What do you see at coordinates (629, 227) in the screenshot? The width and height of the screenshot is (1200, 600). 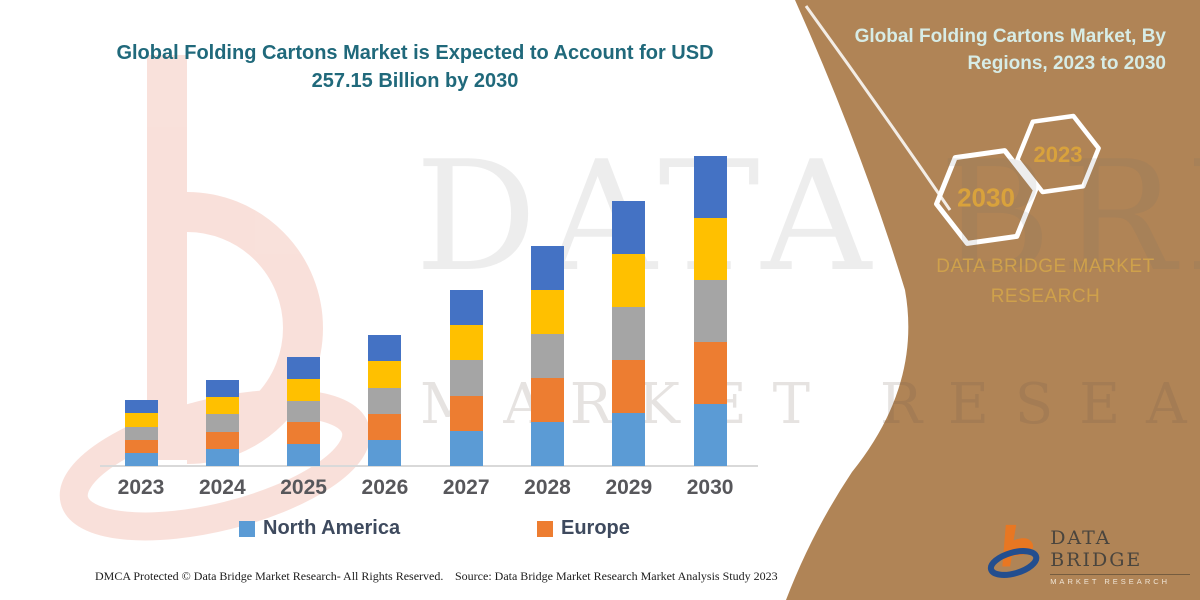 I see `bar-segment-2029-unlabeled-darkblue` at bounding box center [629, 227].